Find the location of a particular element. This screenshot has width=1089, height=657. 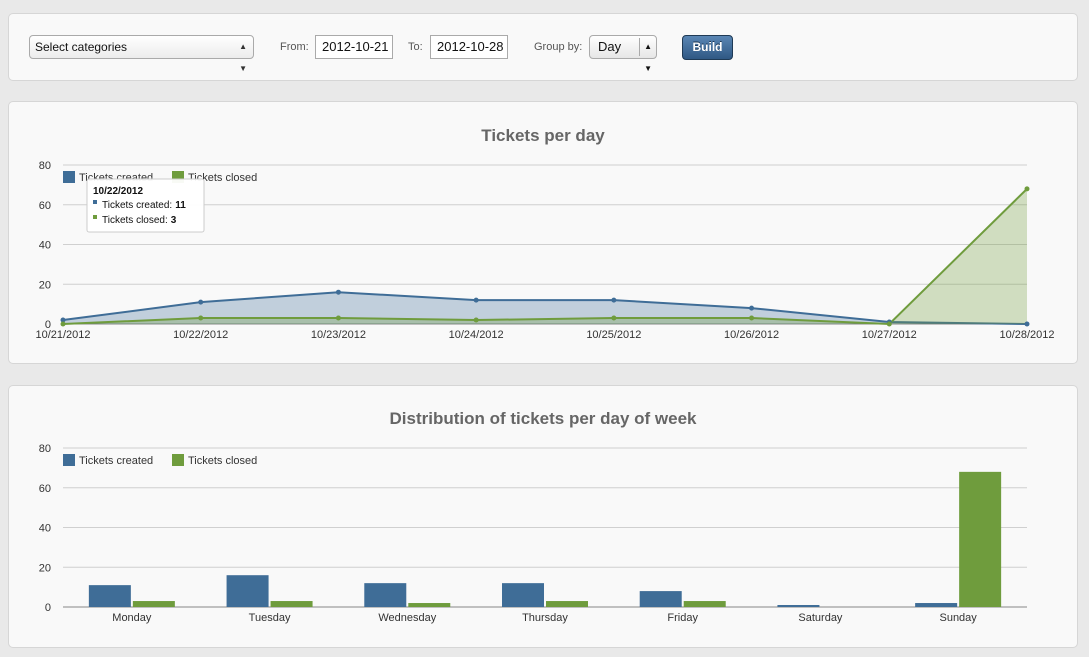

legend-swatch-closed is located at coordinates (178, 460).